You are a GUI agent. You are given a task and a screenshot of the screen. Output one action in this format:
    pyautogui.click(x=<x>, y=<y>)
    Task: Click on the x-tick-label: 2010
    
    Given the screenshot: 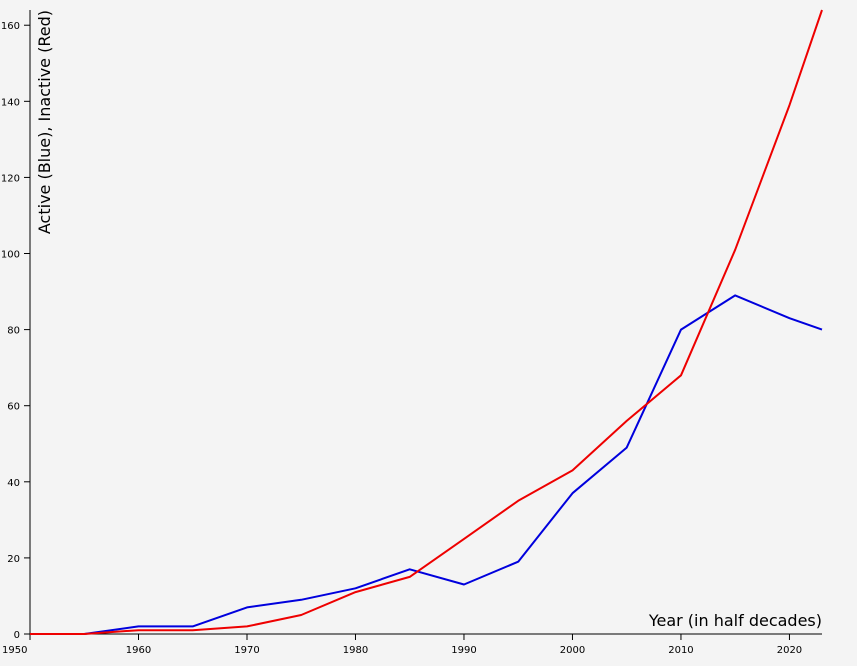 What is the action you would take?
    pyautogui.click(x=680, y=650)
    